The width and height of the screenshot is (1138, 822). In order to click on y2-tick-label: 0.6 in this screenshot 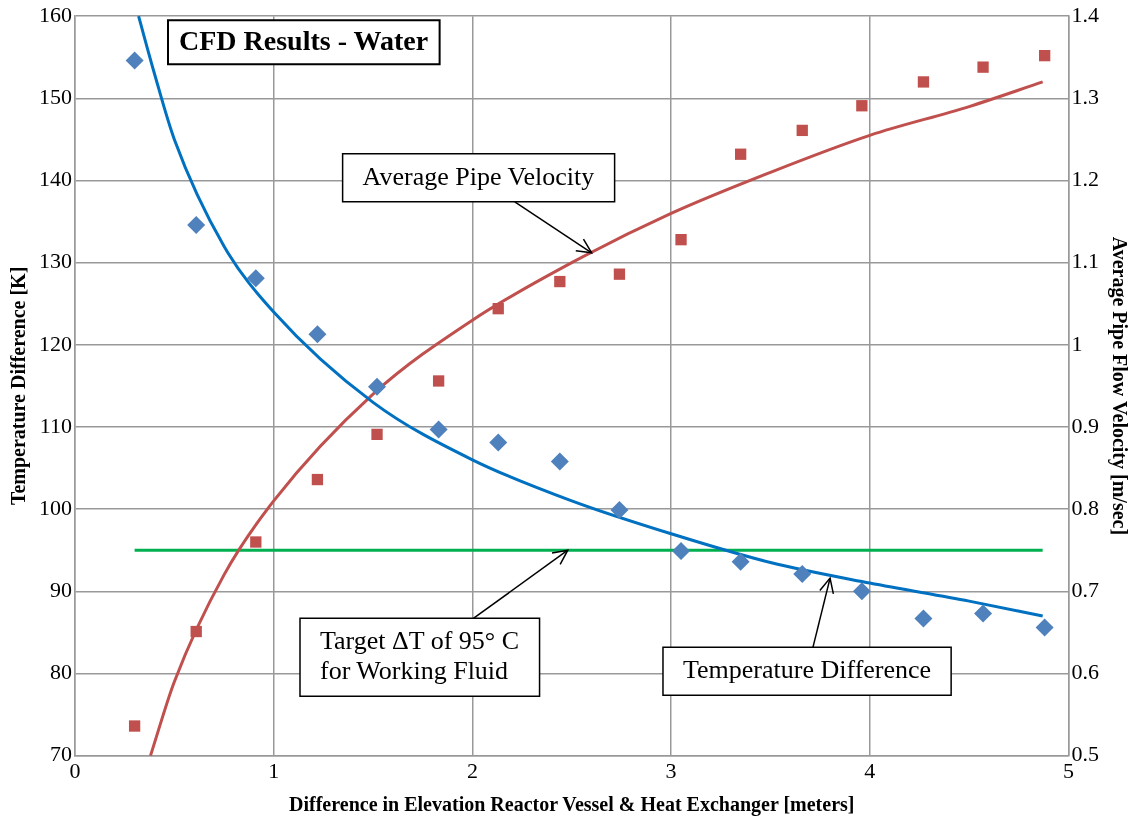, I will do `click(1085, 672)`.